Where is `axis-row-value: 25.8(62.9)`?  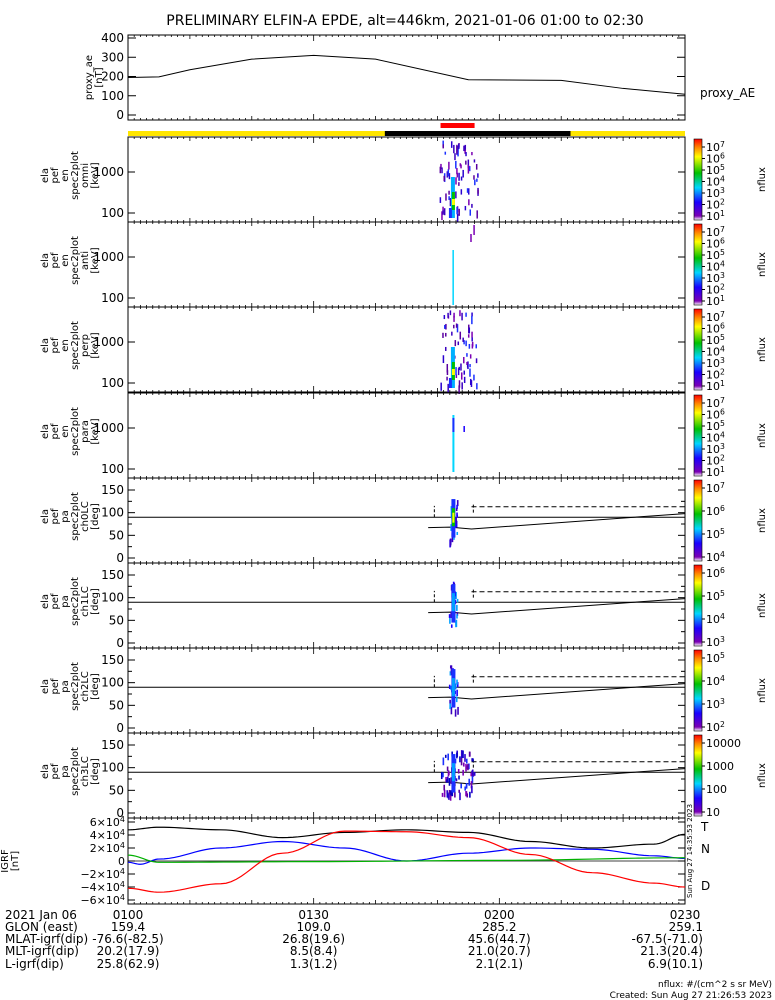
axis-row-value: 25.8(62.9) is located at coordinates (128, 964).